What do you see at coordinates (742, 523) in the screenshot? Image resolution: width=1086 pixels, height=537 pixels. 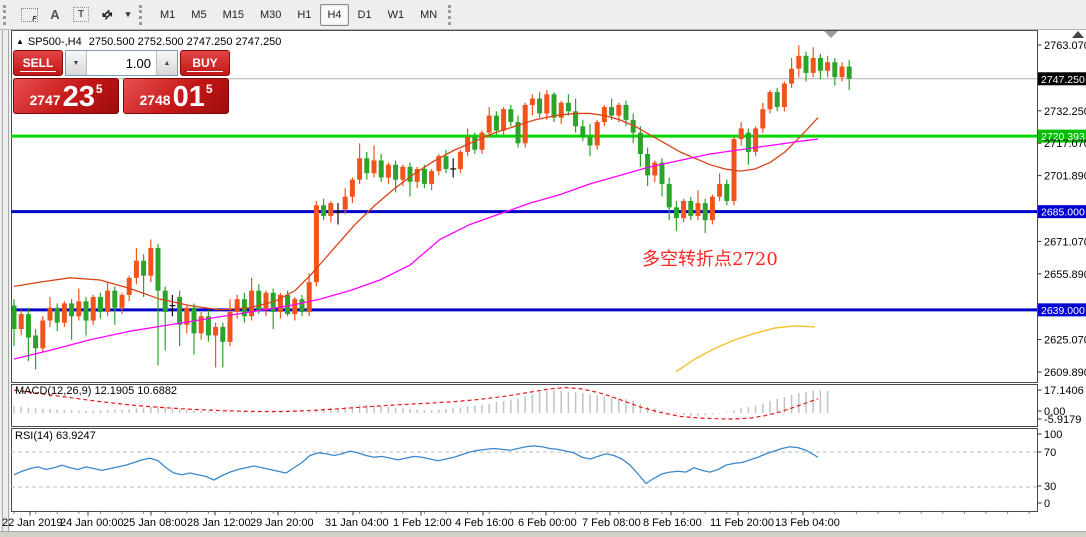 I see `date-axis-label: 11 Feb 20:00` at bounding box center [742, 523].